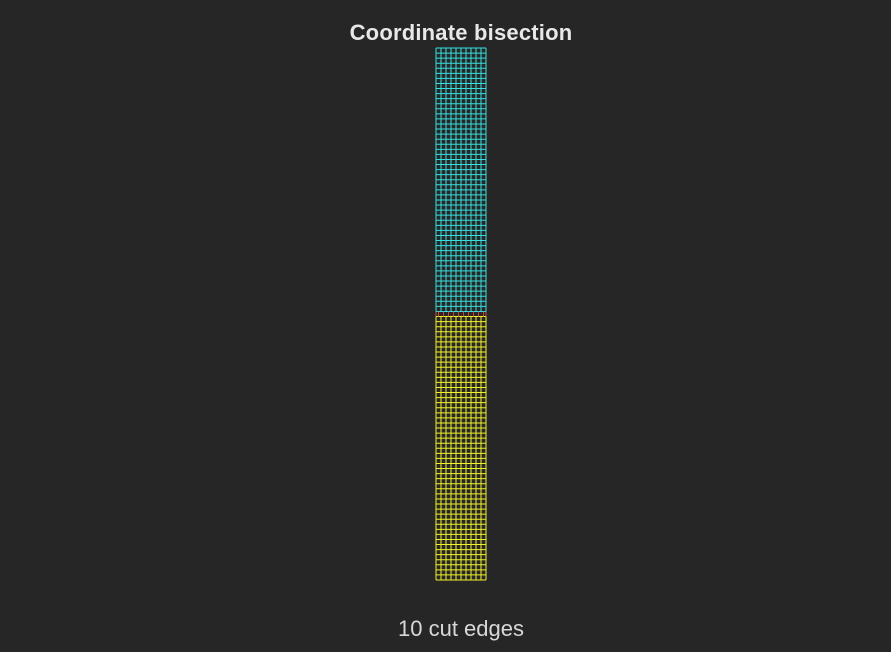 The image size is (891, 652). Describe the element at coordinates (461, 32) in the screenshot. I see `figure-title: Coordinate bisection` at that location.